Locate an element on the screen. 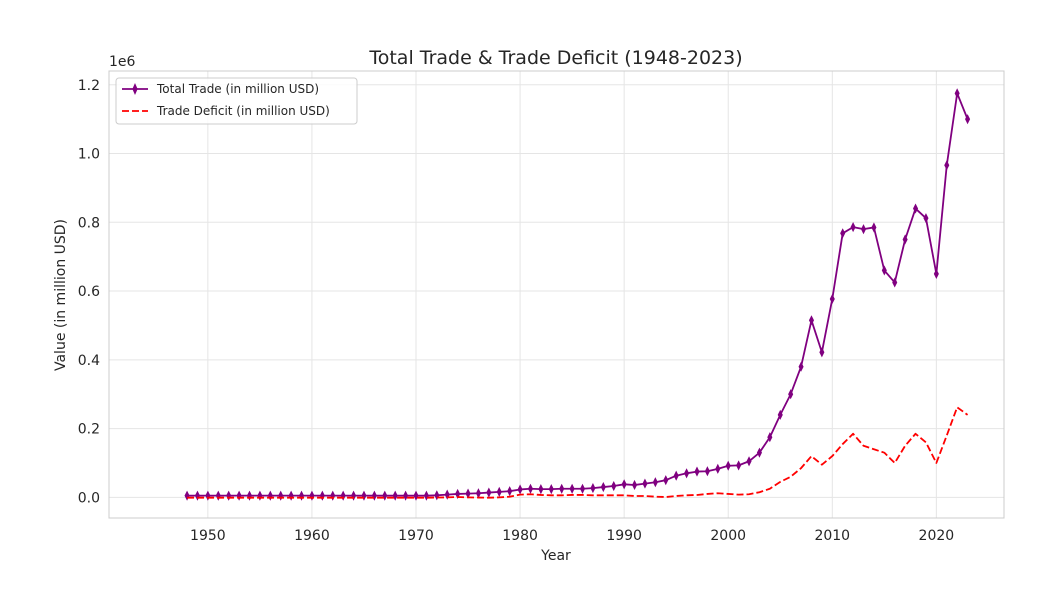  point-total-trade-2002 is located at coordinates (749, 461).